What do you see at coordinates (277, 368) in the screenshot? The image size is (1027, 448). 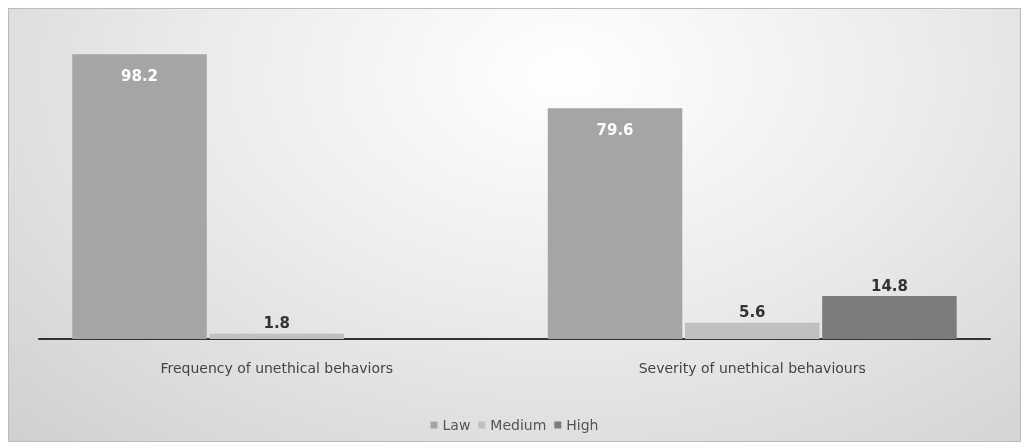 I see `x-tick-label: Frequency of unethical behaviors` at bounding box center [277, 368].